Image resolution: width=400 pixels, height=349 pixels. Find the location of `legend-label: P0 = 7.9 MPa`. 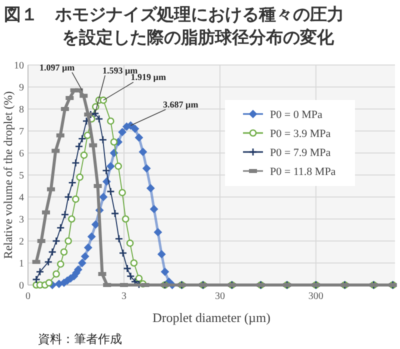

legend-label: P0 = 7.9 MPa is located at coordinates (300, 153).